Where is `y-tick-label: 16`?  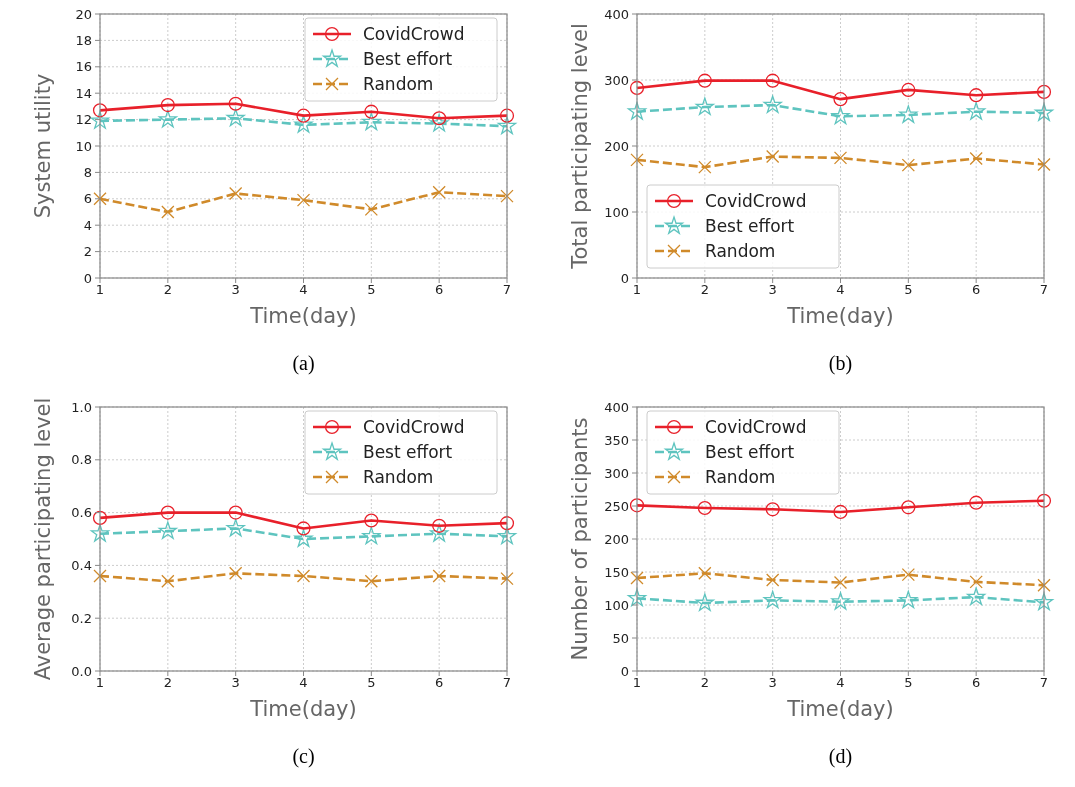
y-tick-label: 16 is located at coordinates (83, 67).